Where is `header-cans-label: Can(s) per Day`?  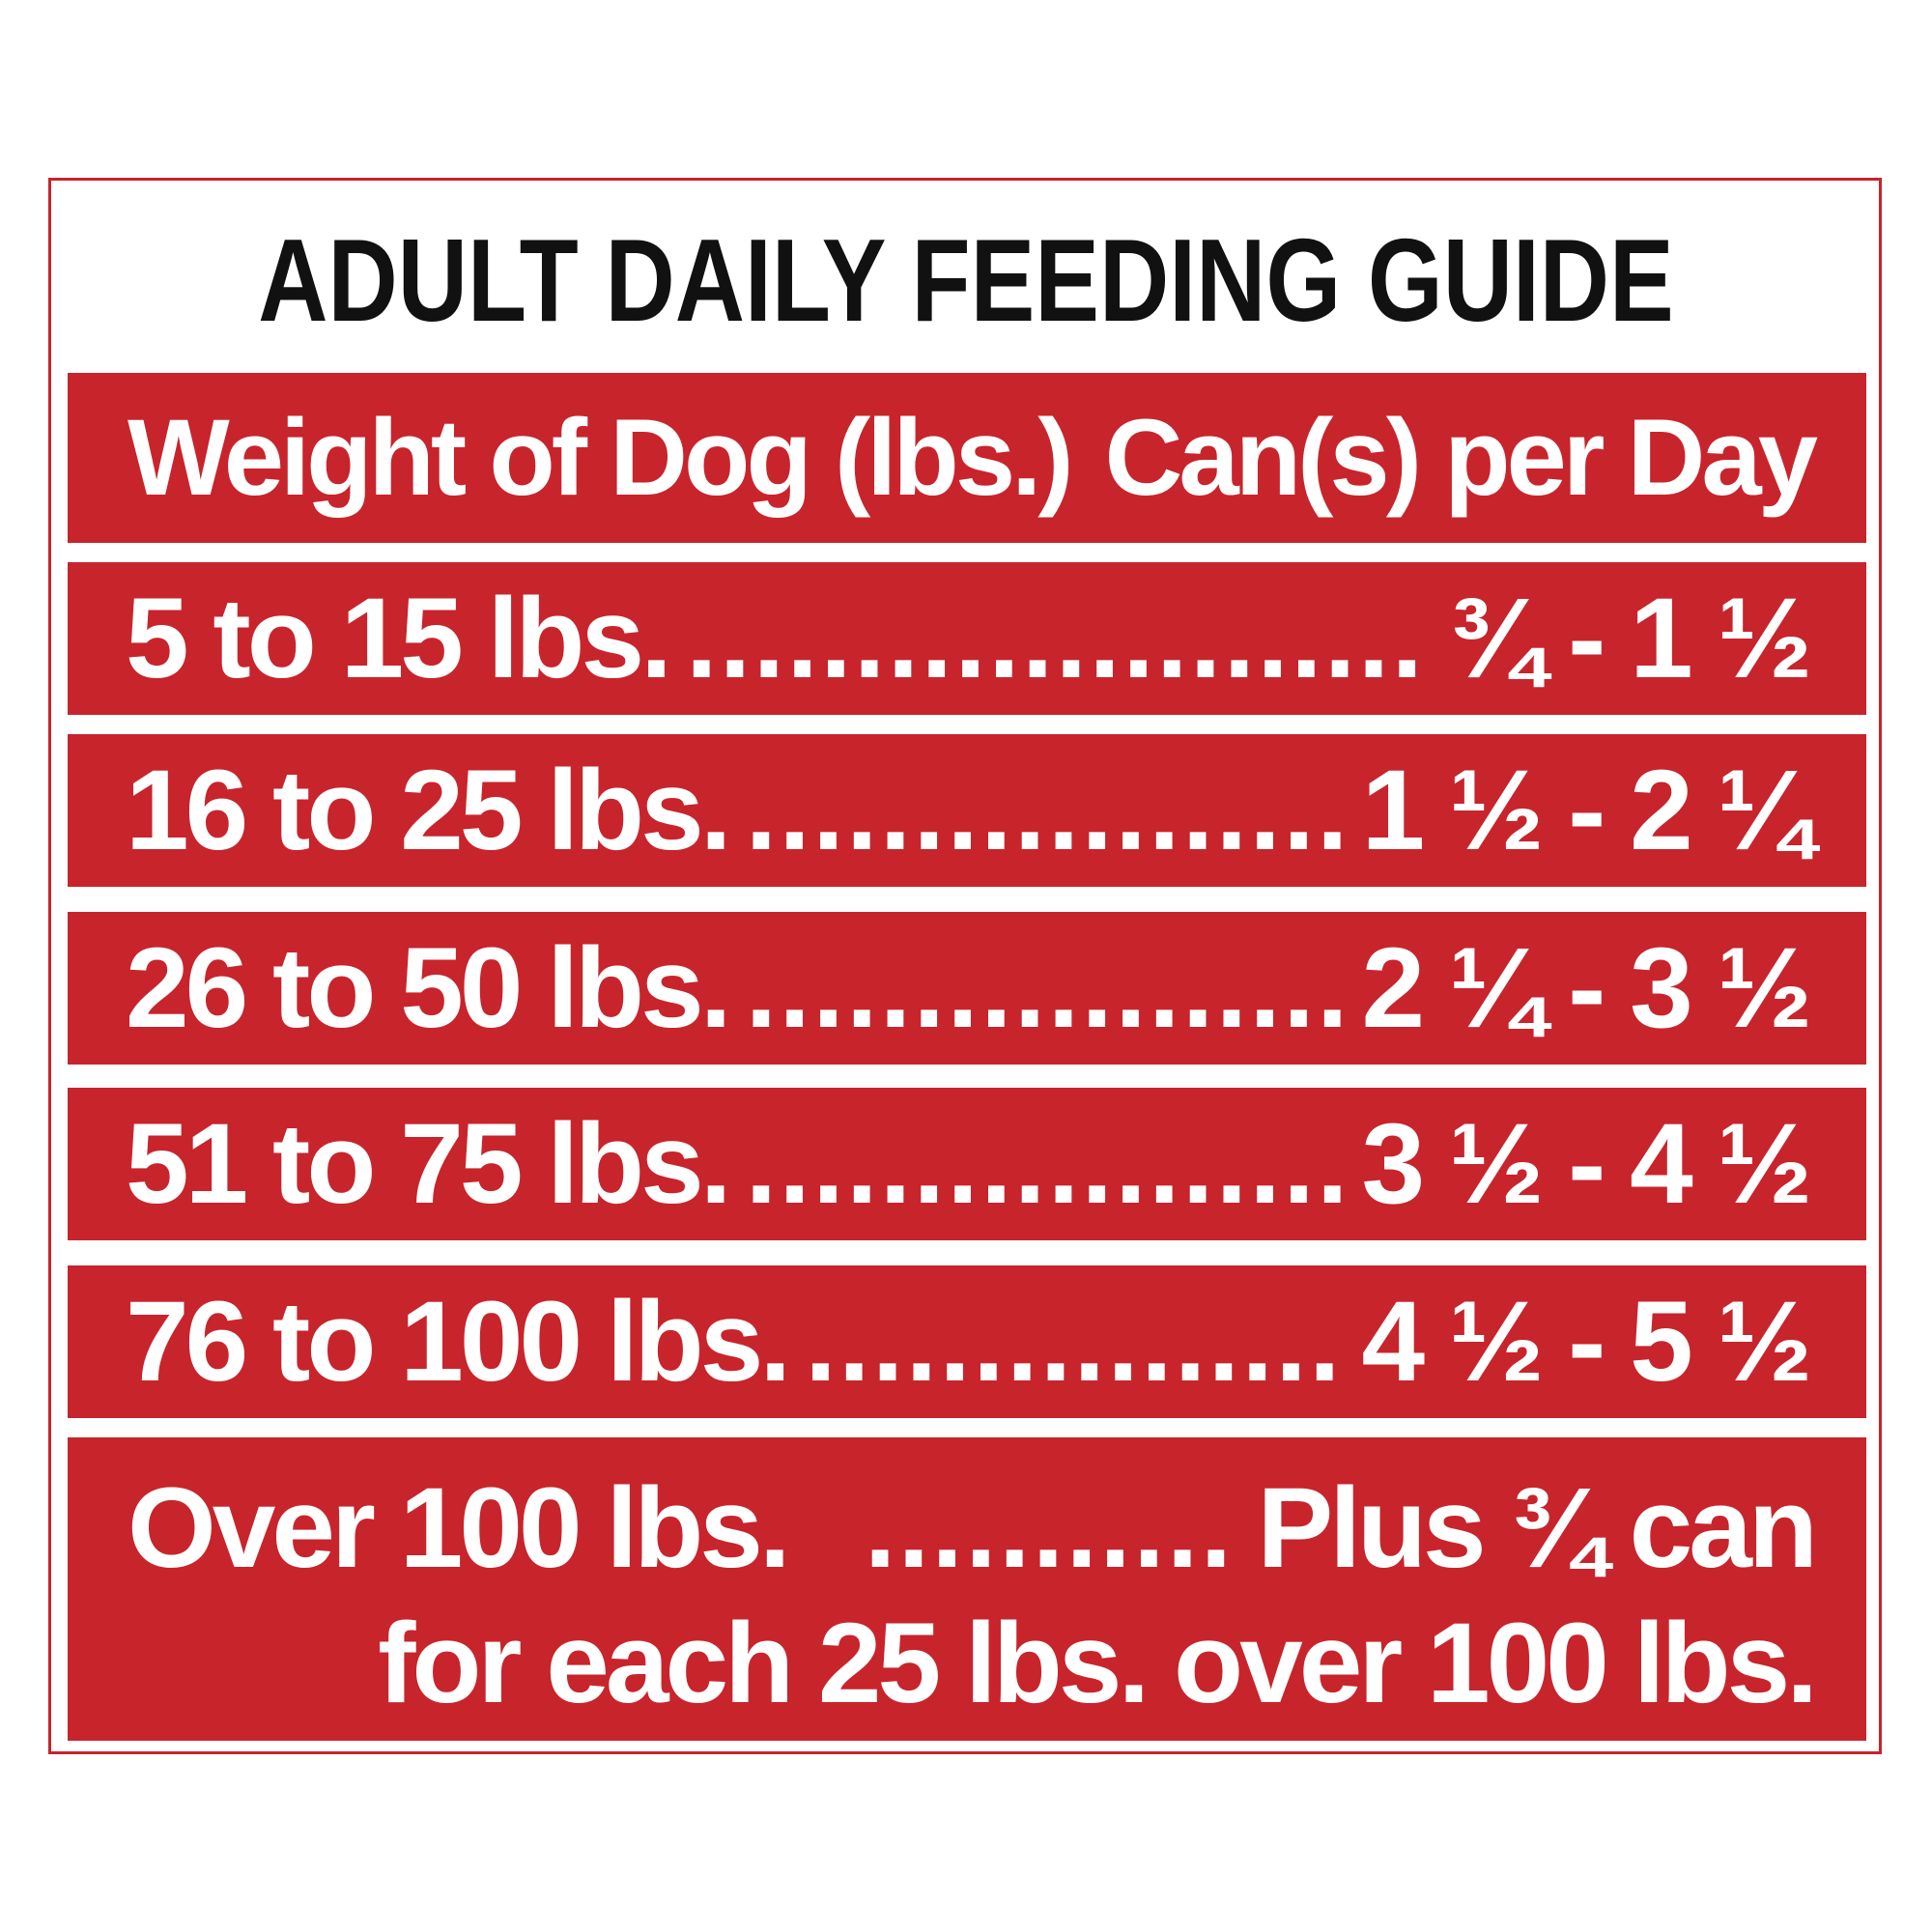
header-cans-label: Can(s) per Day is located at coordinates (1461, 457).